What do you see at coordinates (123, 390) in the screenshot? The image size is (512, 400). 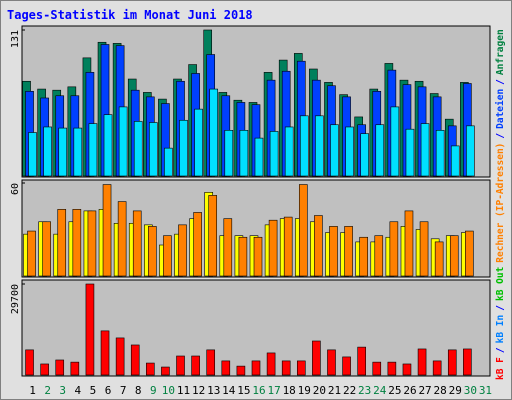 I see `x-tick-label: 7` at bounding box center [123, 390].